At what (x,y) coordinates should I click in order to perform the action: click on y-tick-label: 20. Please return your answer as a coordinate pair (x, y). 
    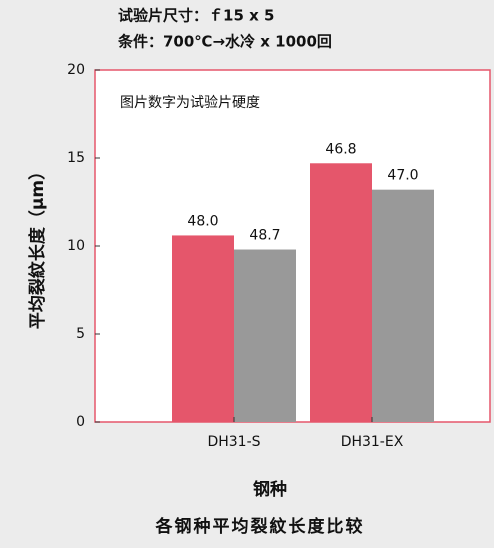
    Looking at the image, I should click on (76, 70).